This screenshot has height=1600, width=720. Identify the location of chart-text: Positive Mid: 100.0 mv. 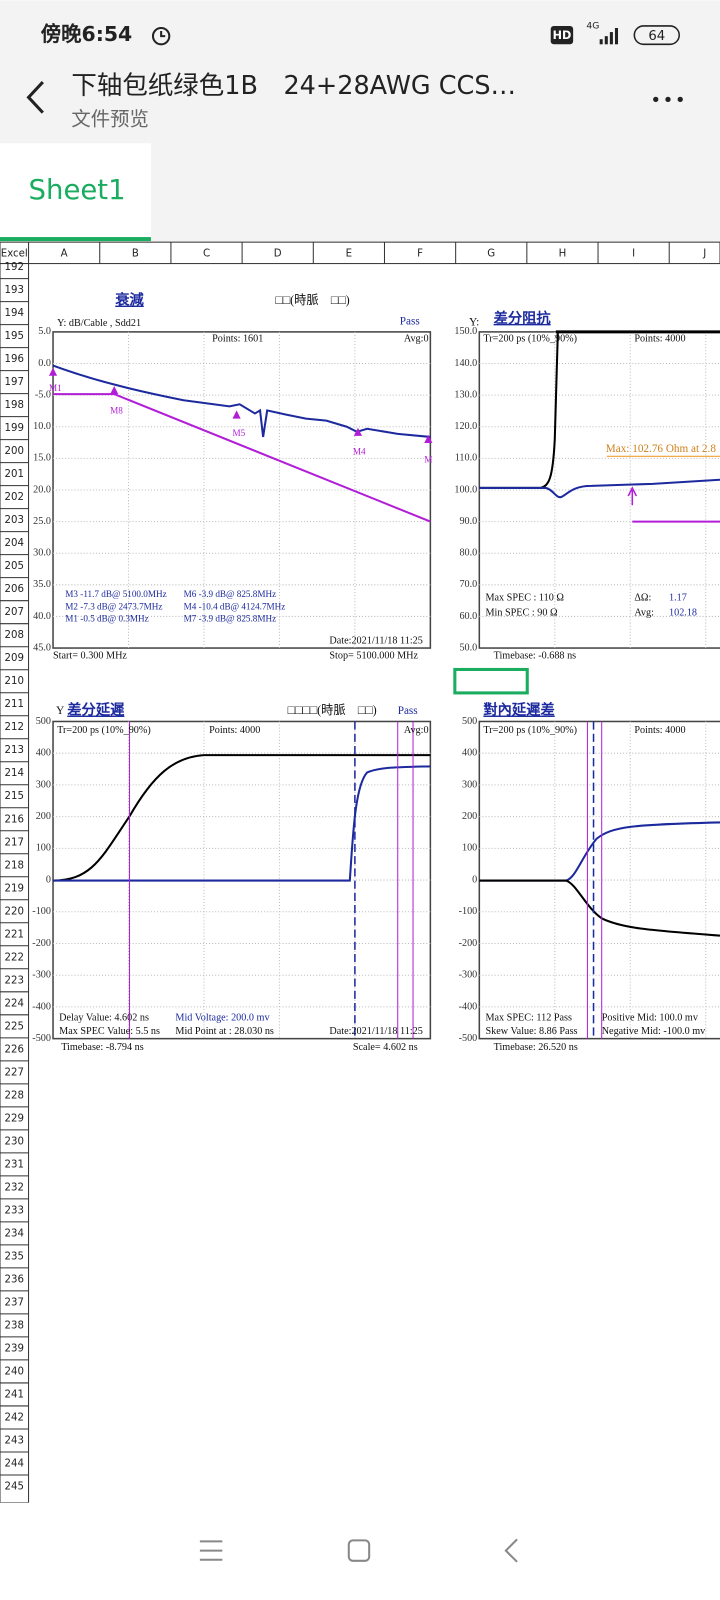
(650, 1018).